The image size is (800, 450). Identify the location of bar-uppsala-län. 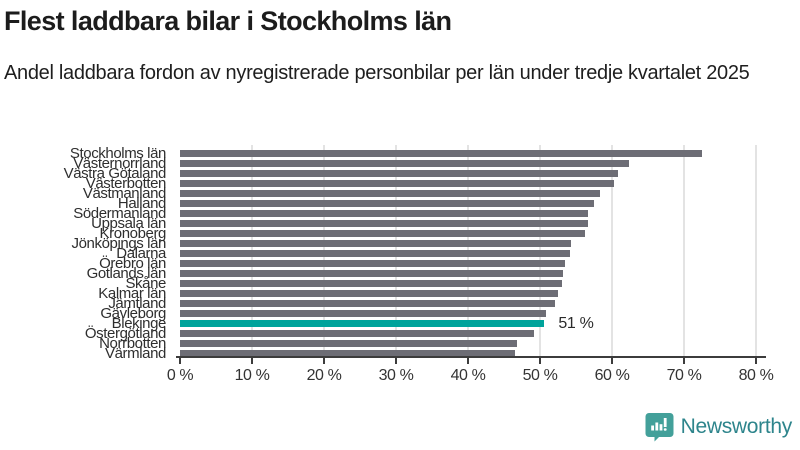
(384, 223).